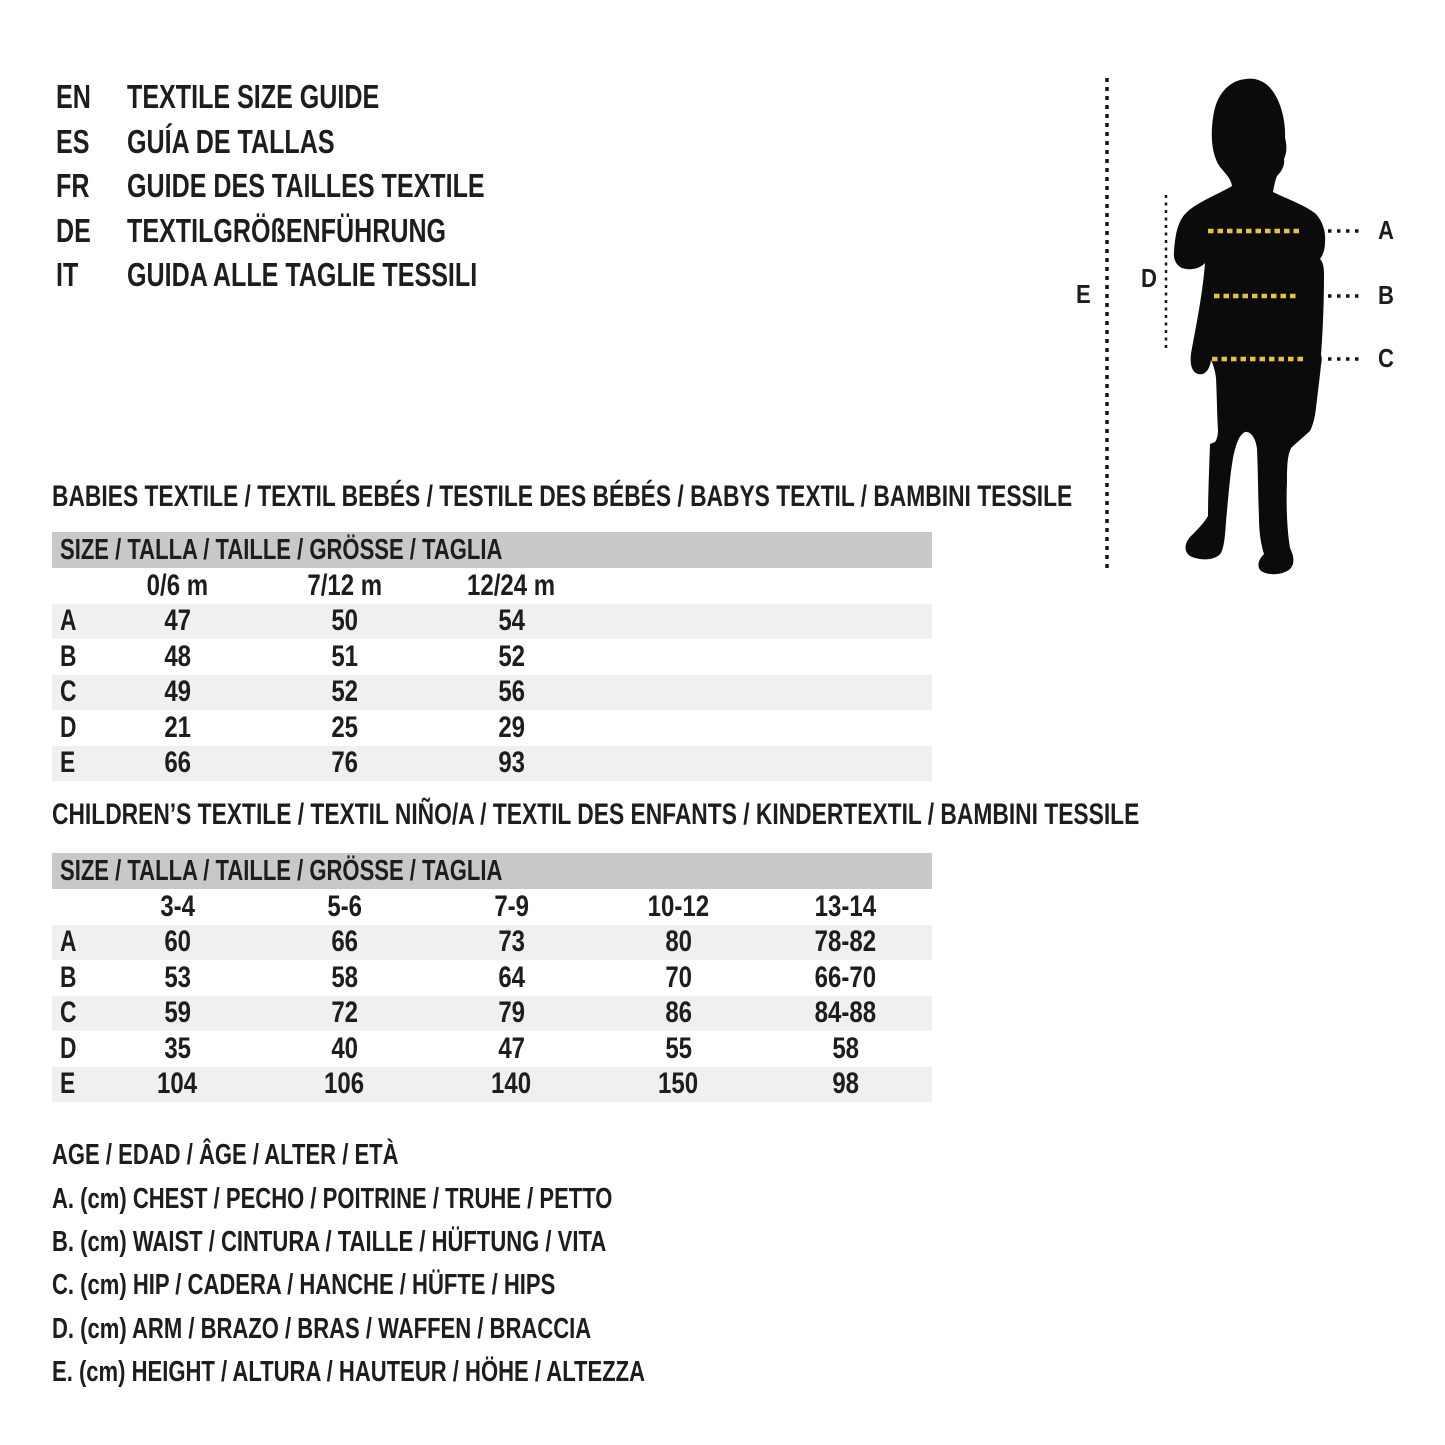  I want to click on table-cell: 56, so click(511, 692).